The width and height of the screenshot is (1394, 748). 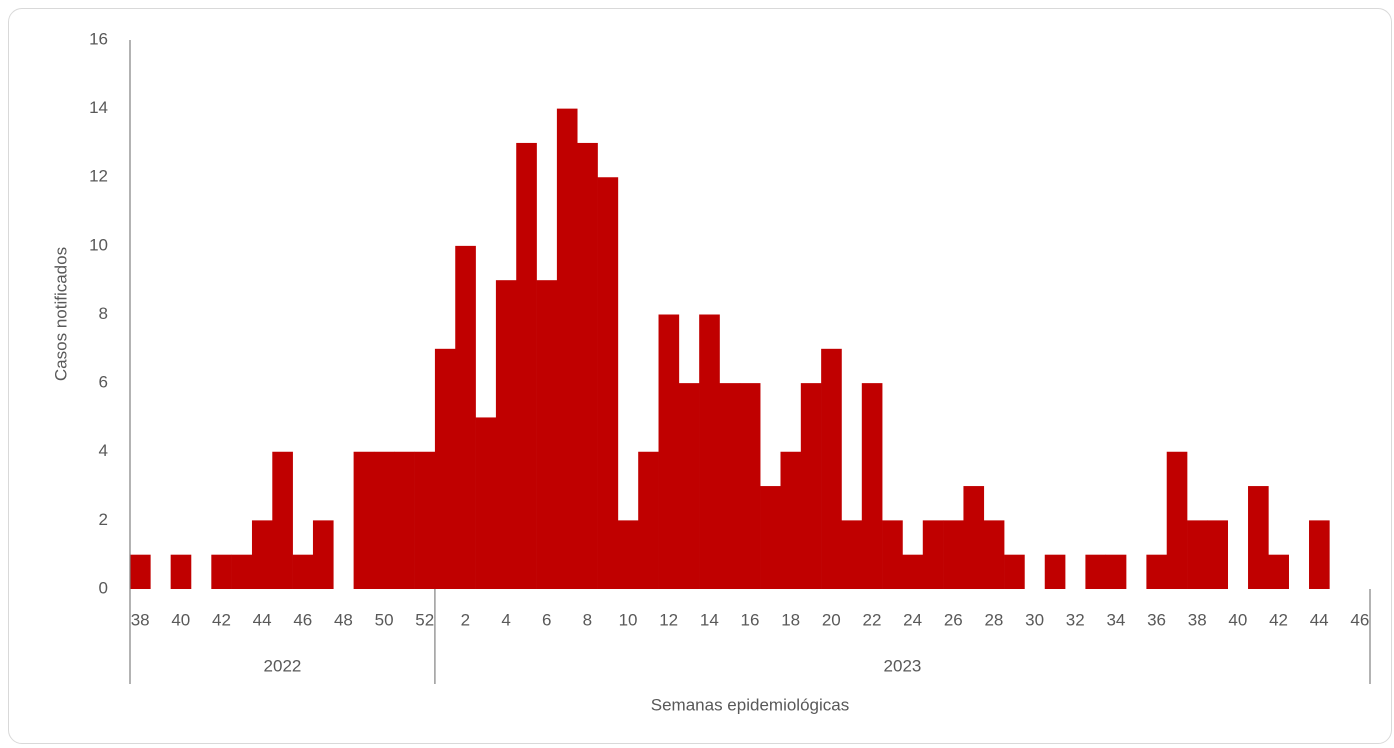 What do you see at coordinates (103, 519) in the screenshot?
I see `y-tick-label: 2` at bounding box center [103, 519].